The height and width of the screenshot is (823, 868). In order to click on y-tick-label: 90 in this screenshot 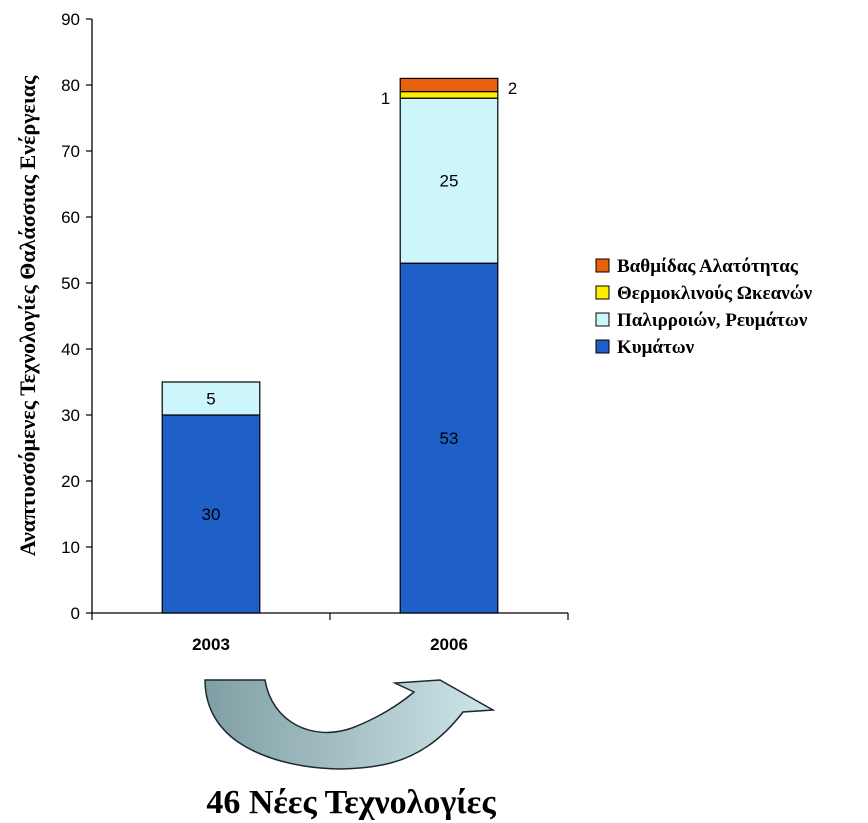, I will do `click(70, 19)`.